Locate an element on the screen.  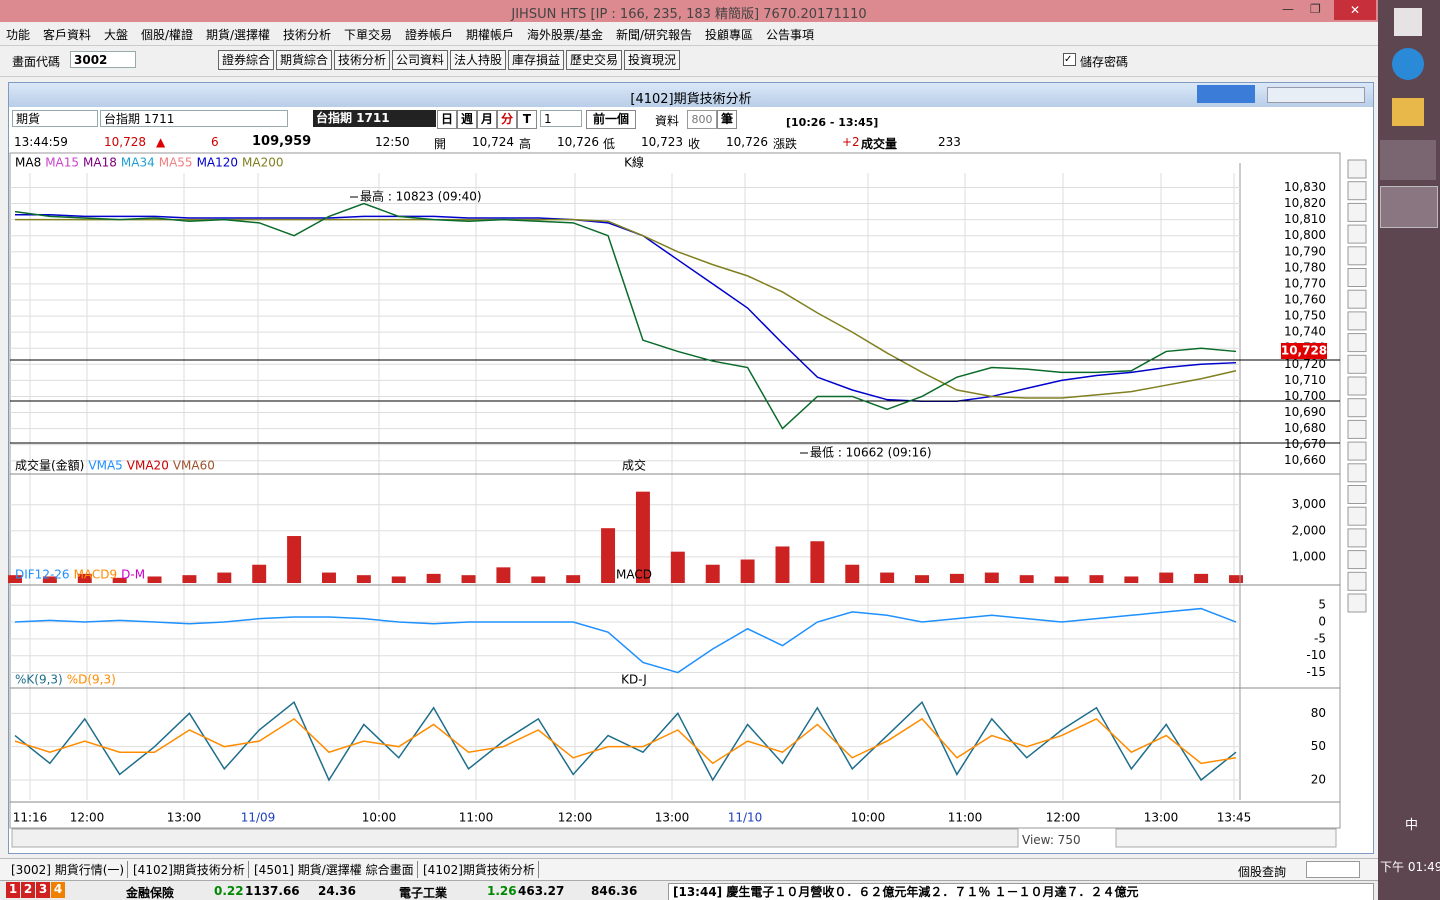
toolbar-button: 投資現況 is located at coordinates (652, 60).